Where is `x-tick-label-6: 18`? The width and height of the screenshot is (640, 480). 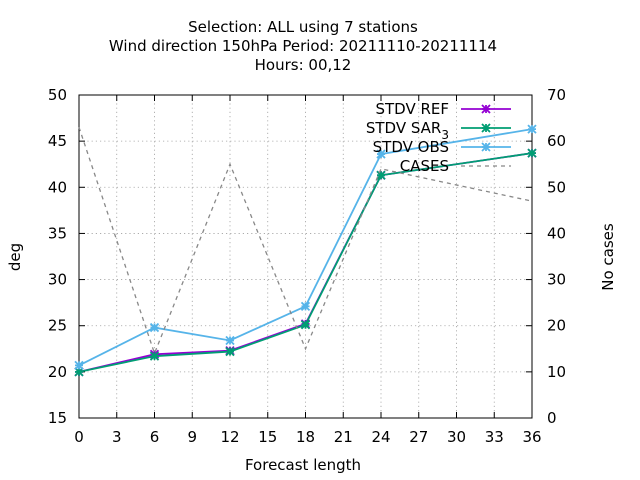 x-tick-label-6: 18 is located at coordinates (305, 437).